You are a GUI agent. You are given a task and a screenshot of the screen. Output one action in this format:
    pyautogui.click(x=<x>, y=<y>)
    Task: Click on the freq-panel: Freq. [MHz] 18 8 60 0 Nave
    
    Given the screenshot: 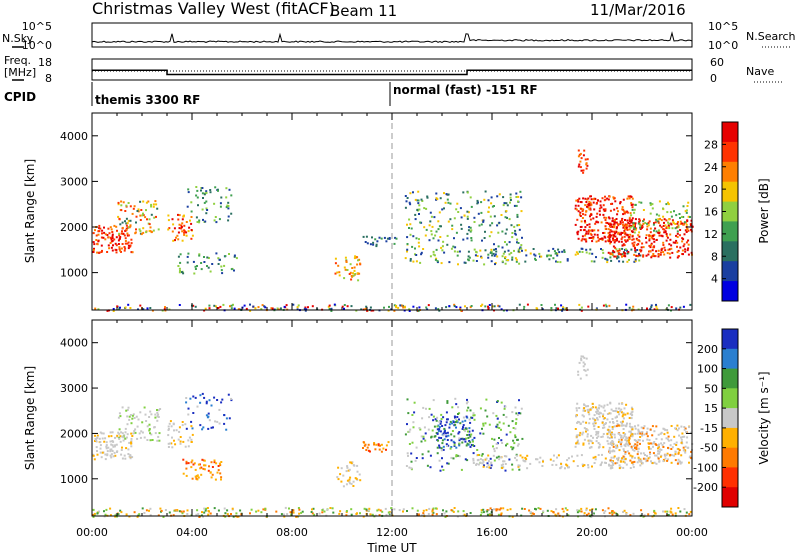 What is the action you would take?
    pyautogui.click(x=393, y=69)
    